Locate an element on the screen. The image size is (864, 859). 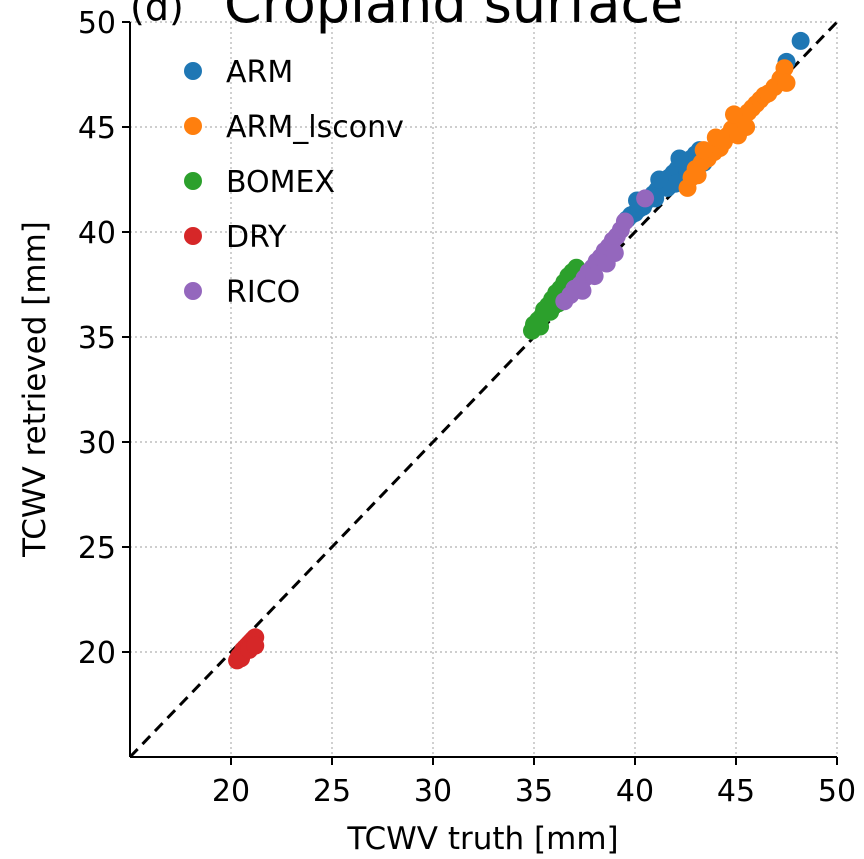
y-axis-label: TCWV retrieved [mm] is located at coordinates (35, 389).